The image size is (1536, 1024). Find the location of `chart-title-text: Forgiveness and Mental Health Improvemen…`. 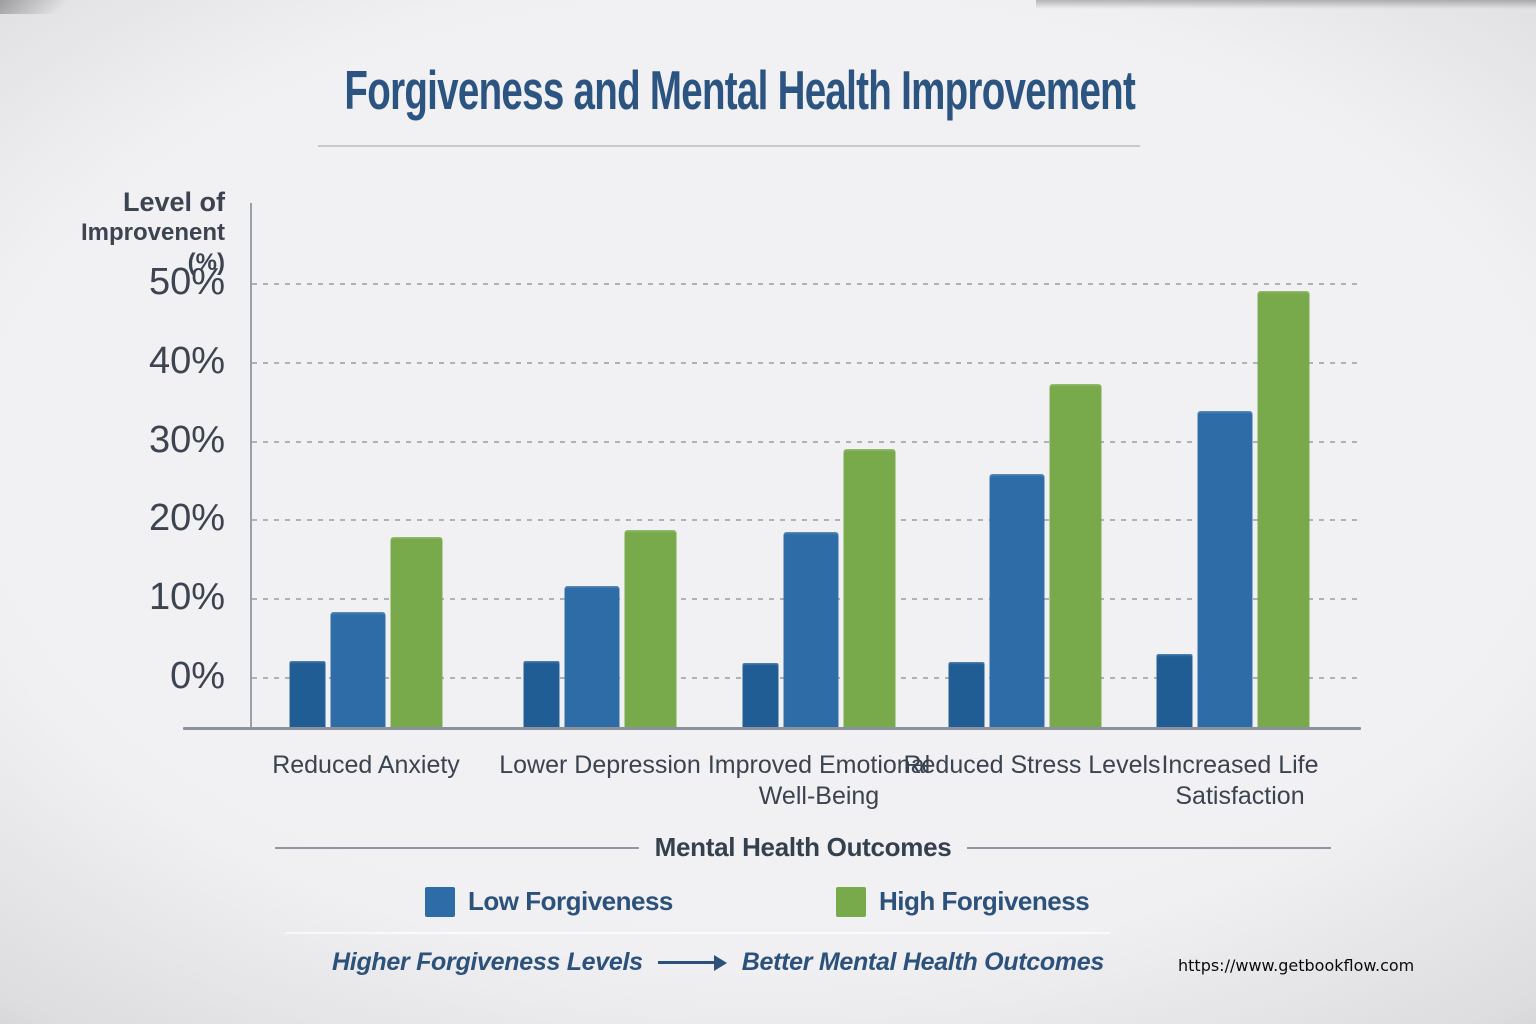

chart-title-text: Forgiveness and Mental Health Improvemen… is located at coordinates (740, 90).